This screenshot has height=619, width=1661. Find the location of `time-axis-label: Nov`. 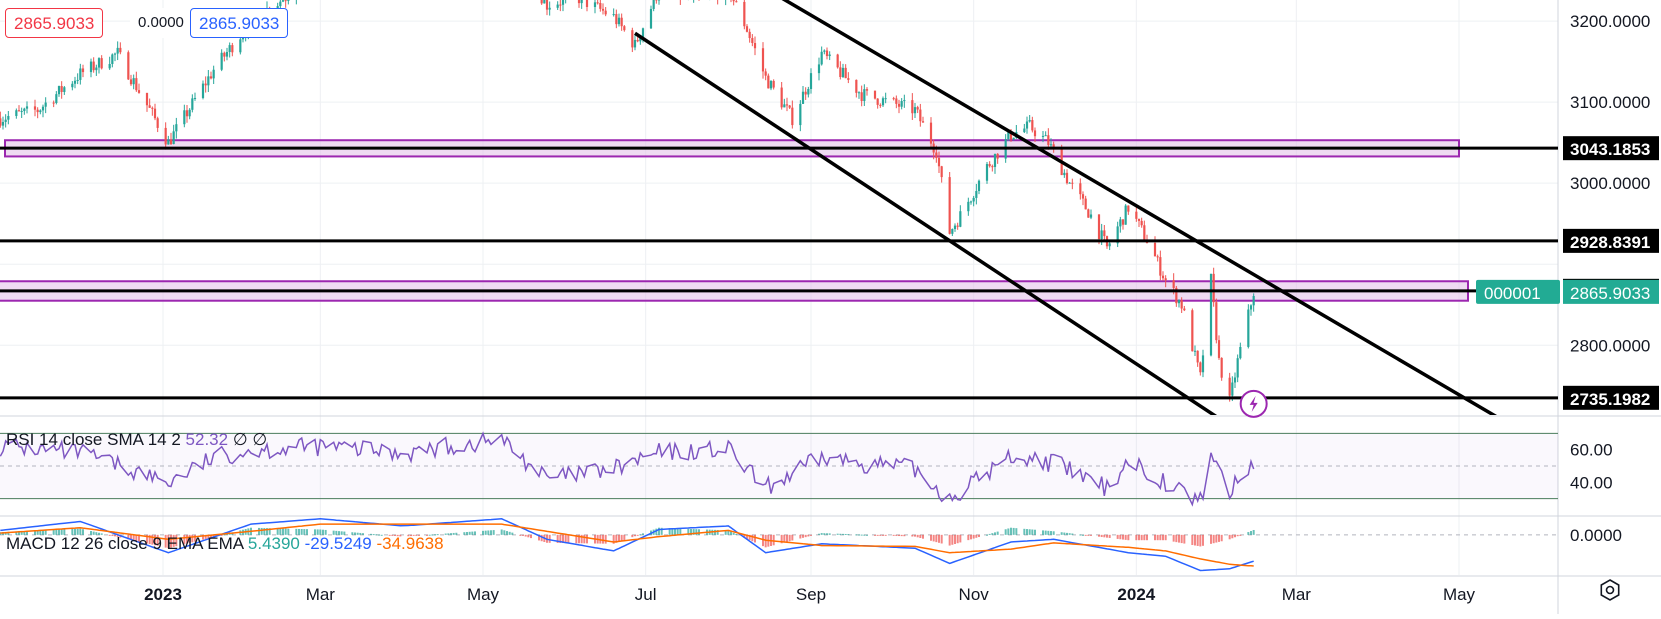

time-axis-label: Nov is located at coordinates (974, 594).